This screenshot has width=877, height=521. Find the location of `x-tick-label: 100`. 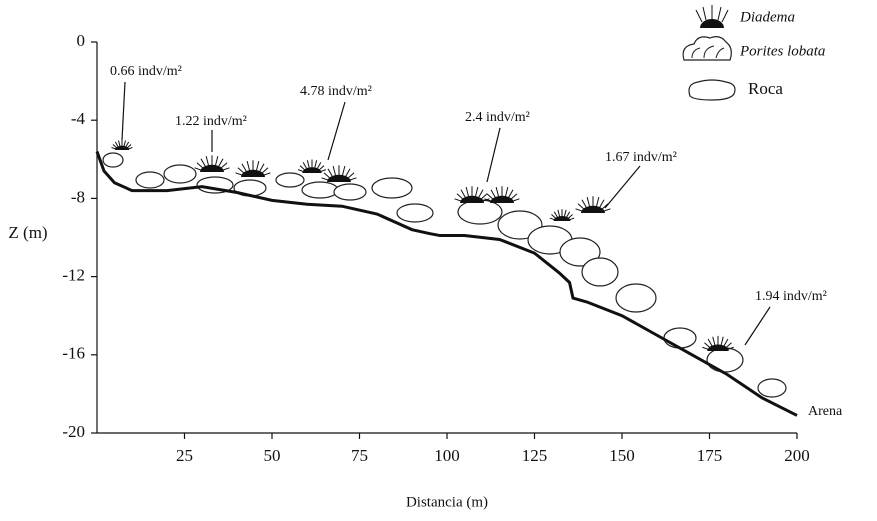

x-tick-label: 100 is located at coordinates (447, 455).